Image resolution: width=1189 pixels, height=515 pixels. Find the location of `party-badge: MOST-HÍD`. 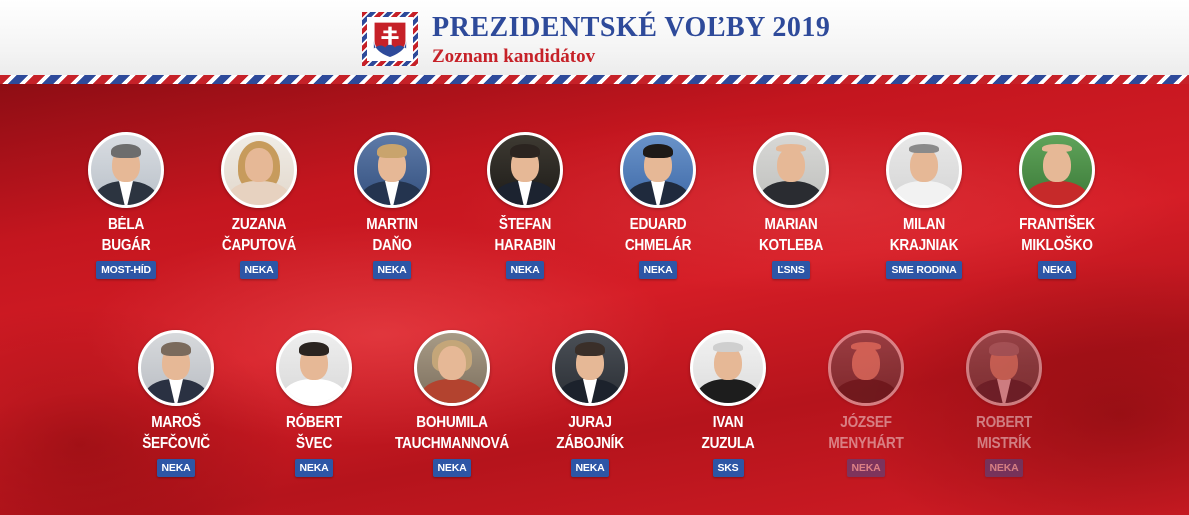

party-badge: MOST-HÍD is located at coordinates (126, 270).